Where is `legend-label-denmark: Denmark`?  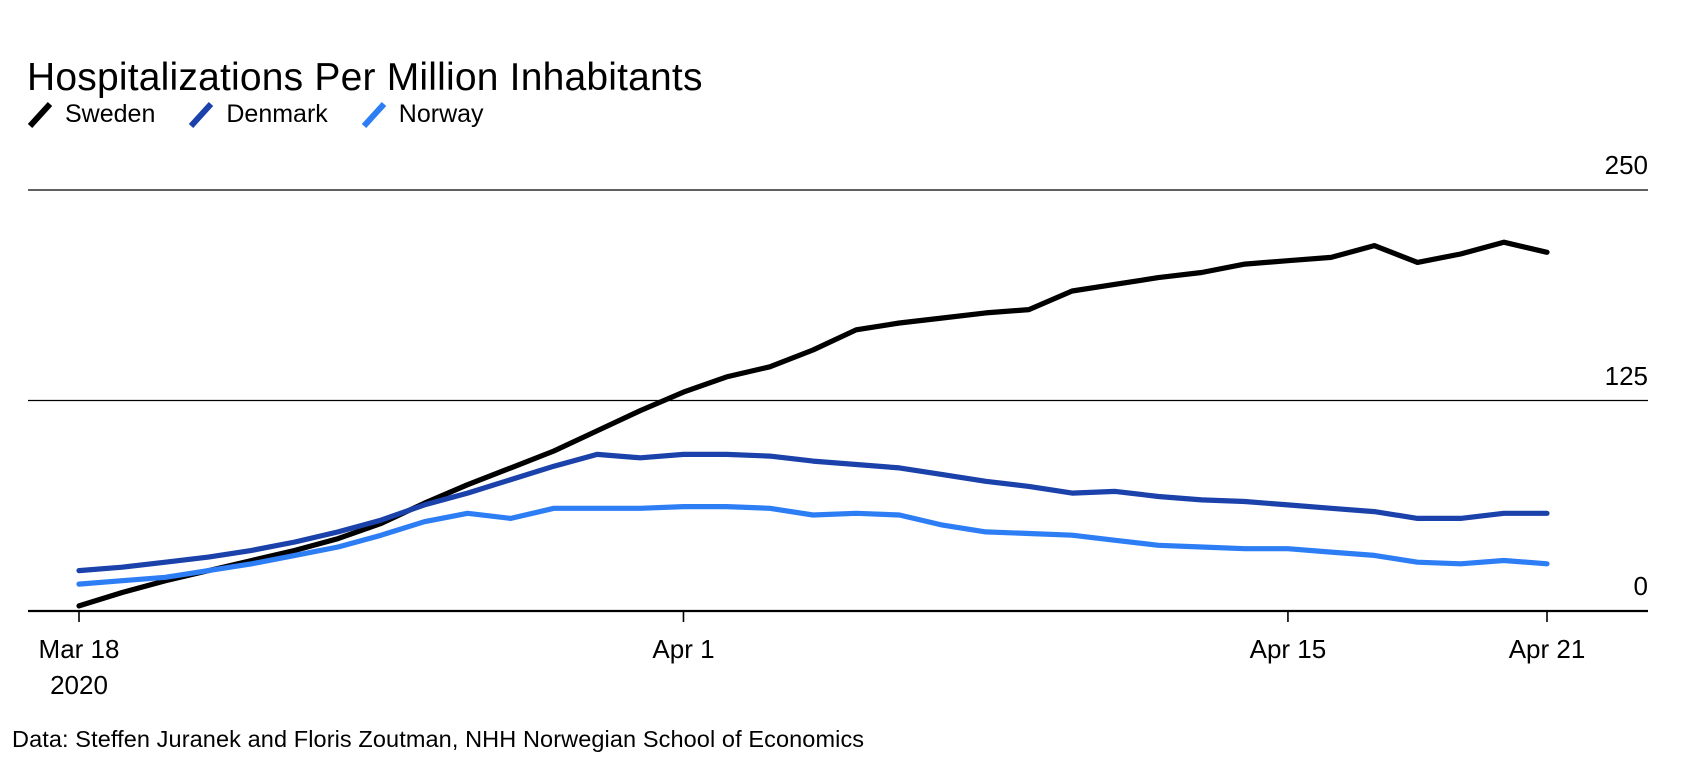 legend-label-denmark: Denmark is located at coordinates (277, 114).